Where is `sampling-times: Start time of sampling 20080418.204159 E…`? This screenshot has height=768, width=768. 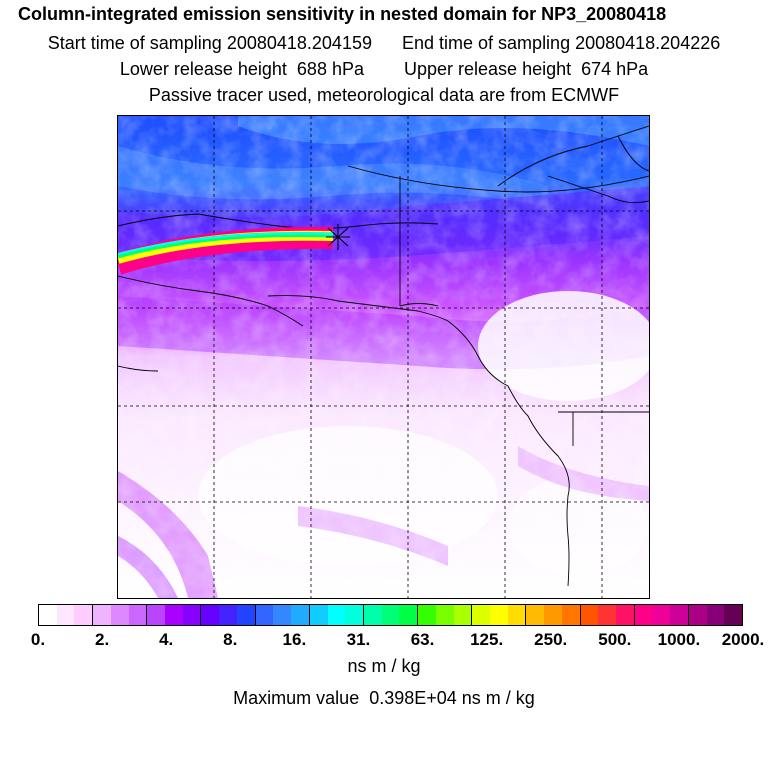 sampling-times: Start time of sampling 20080418.204159 E… is located at coordinates (384, 43).